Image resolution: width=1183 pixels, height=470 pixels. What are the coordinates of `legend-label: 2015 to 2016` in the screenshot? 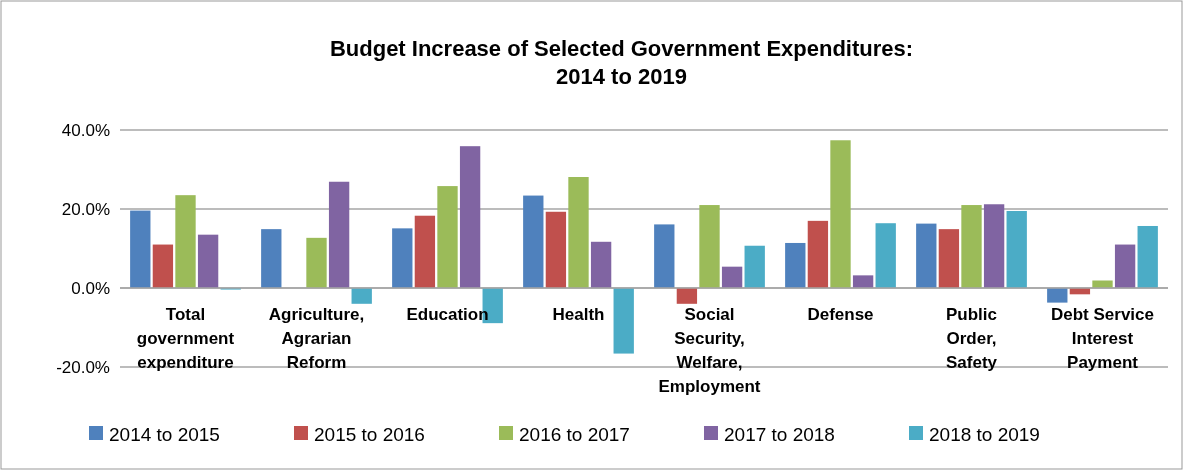 It's located at (369, 434).